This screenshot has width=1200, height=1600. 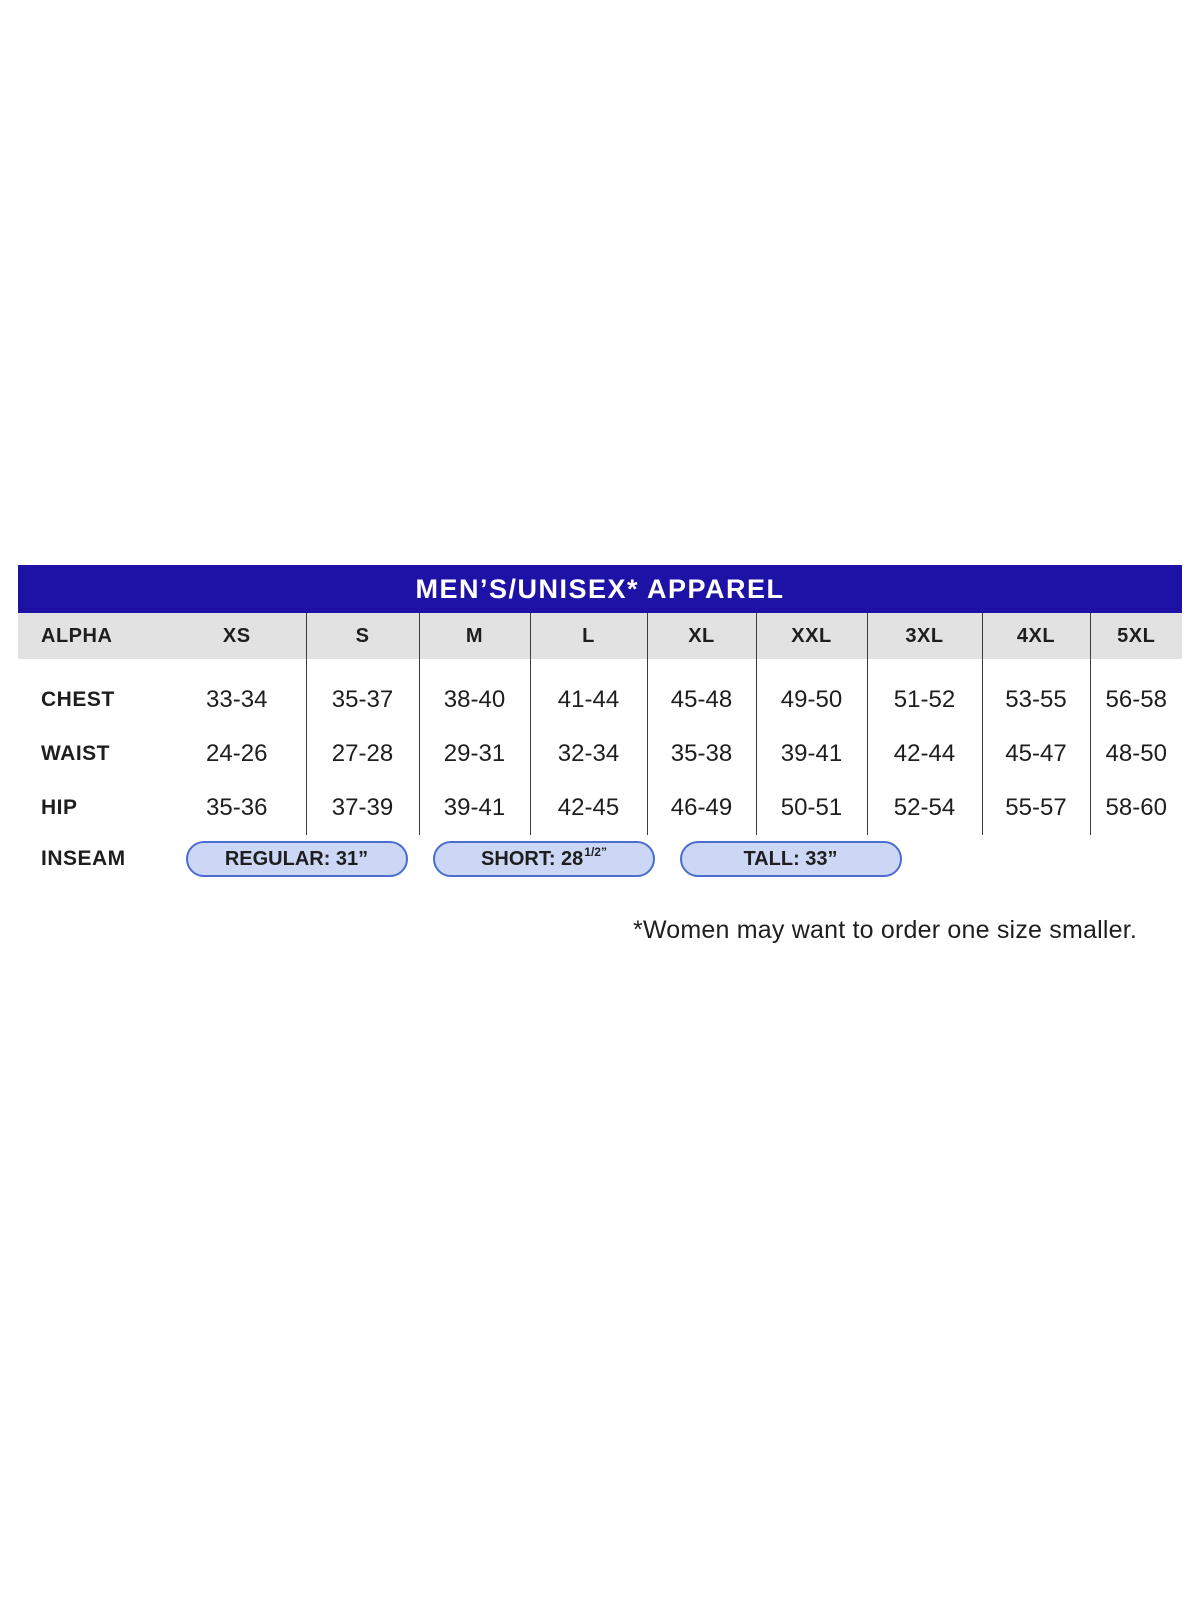 What do you see at coordinates (474, 693) in the screenshot?
I see `chest-value-m: 38-40` at bounding box center [474, 693].